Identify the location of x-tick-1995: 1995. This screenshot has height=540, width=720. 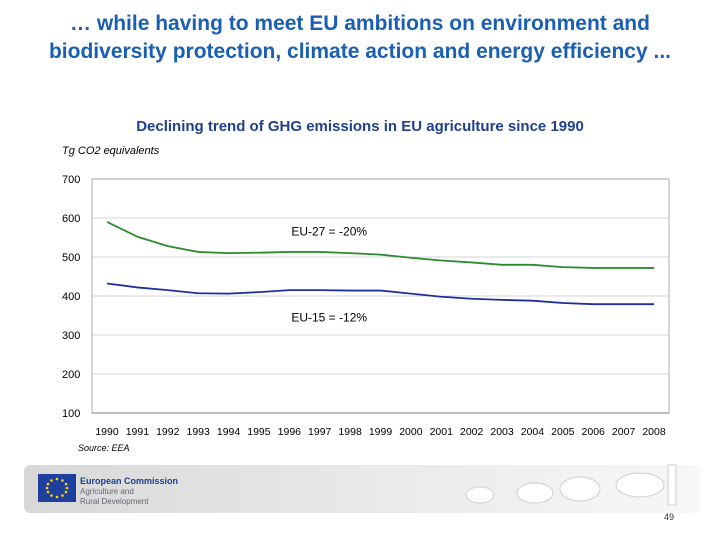
(259, 432).